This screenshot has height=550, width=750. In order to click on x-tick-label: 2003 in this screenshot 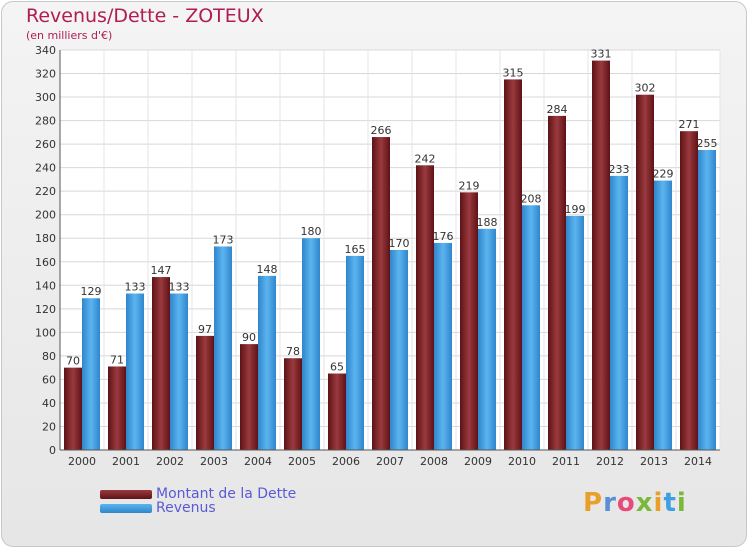, I will do `click(214, 461)`.